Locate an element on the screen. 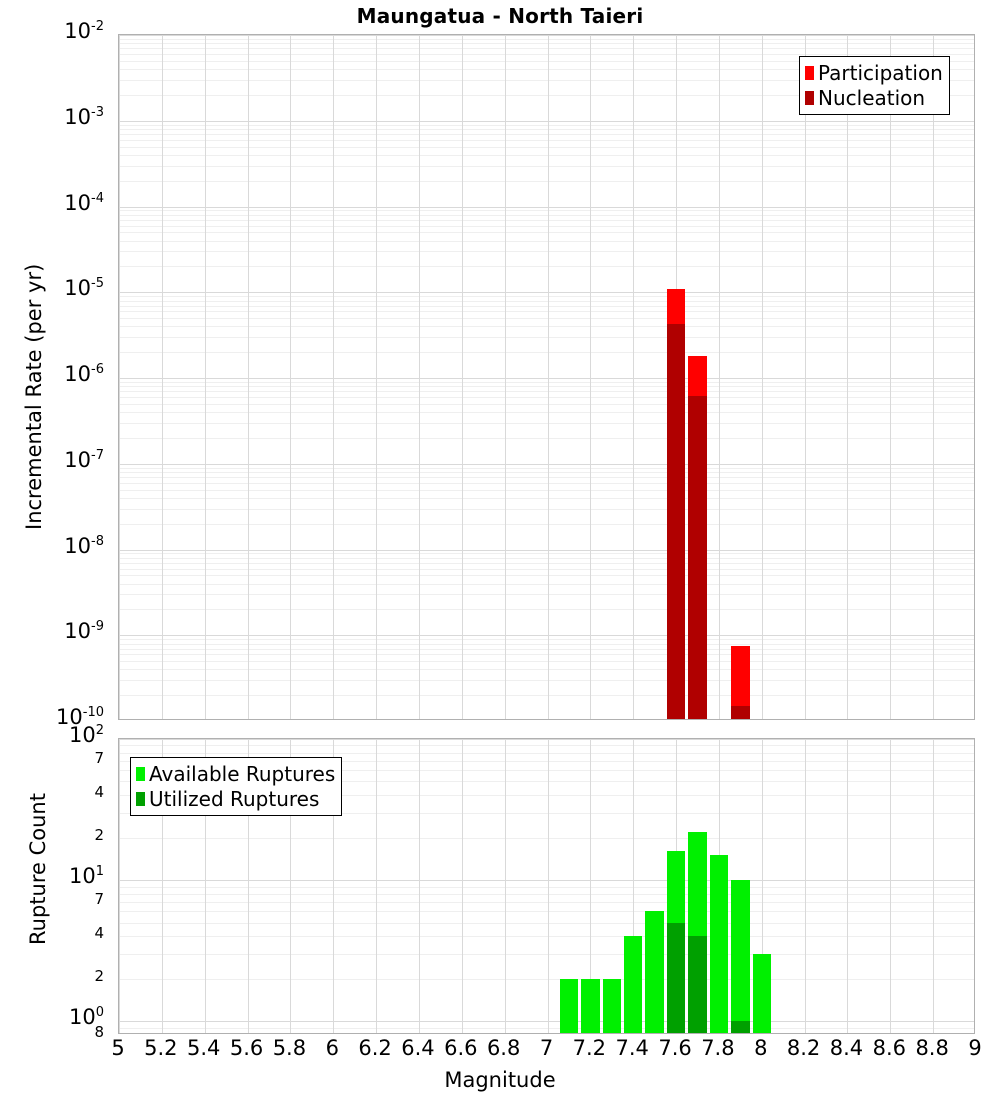 The image size is (1000, 1100). bar-nucleation is located at coordinates (740, 712).